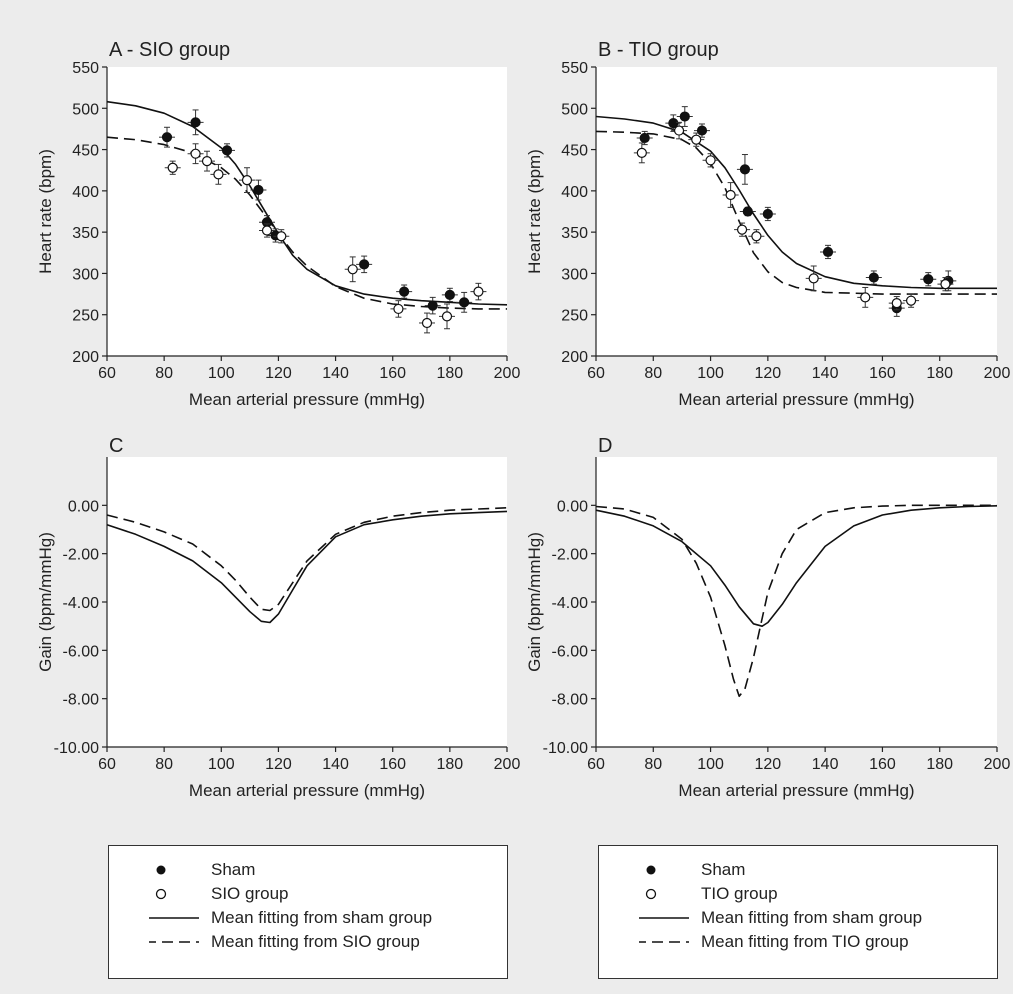 This screenshot has height=994, width=1013. Describe the element at coordinates (664, 918) in the screenshot. I see `solid-line-icon` at that location.